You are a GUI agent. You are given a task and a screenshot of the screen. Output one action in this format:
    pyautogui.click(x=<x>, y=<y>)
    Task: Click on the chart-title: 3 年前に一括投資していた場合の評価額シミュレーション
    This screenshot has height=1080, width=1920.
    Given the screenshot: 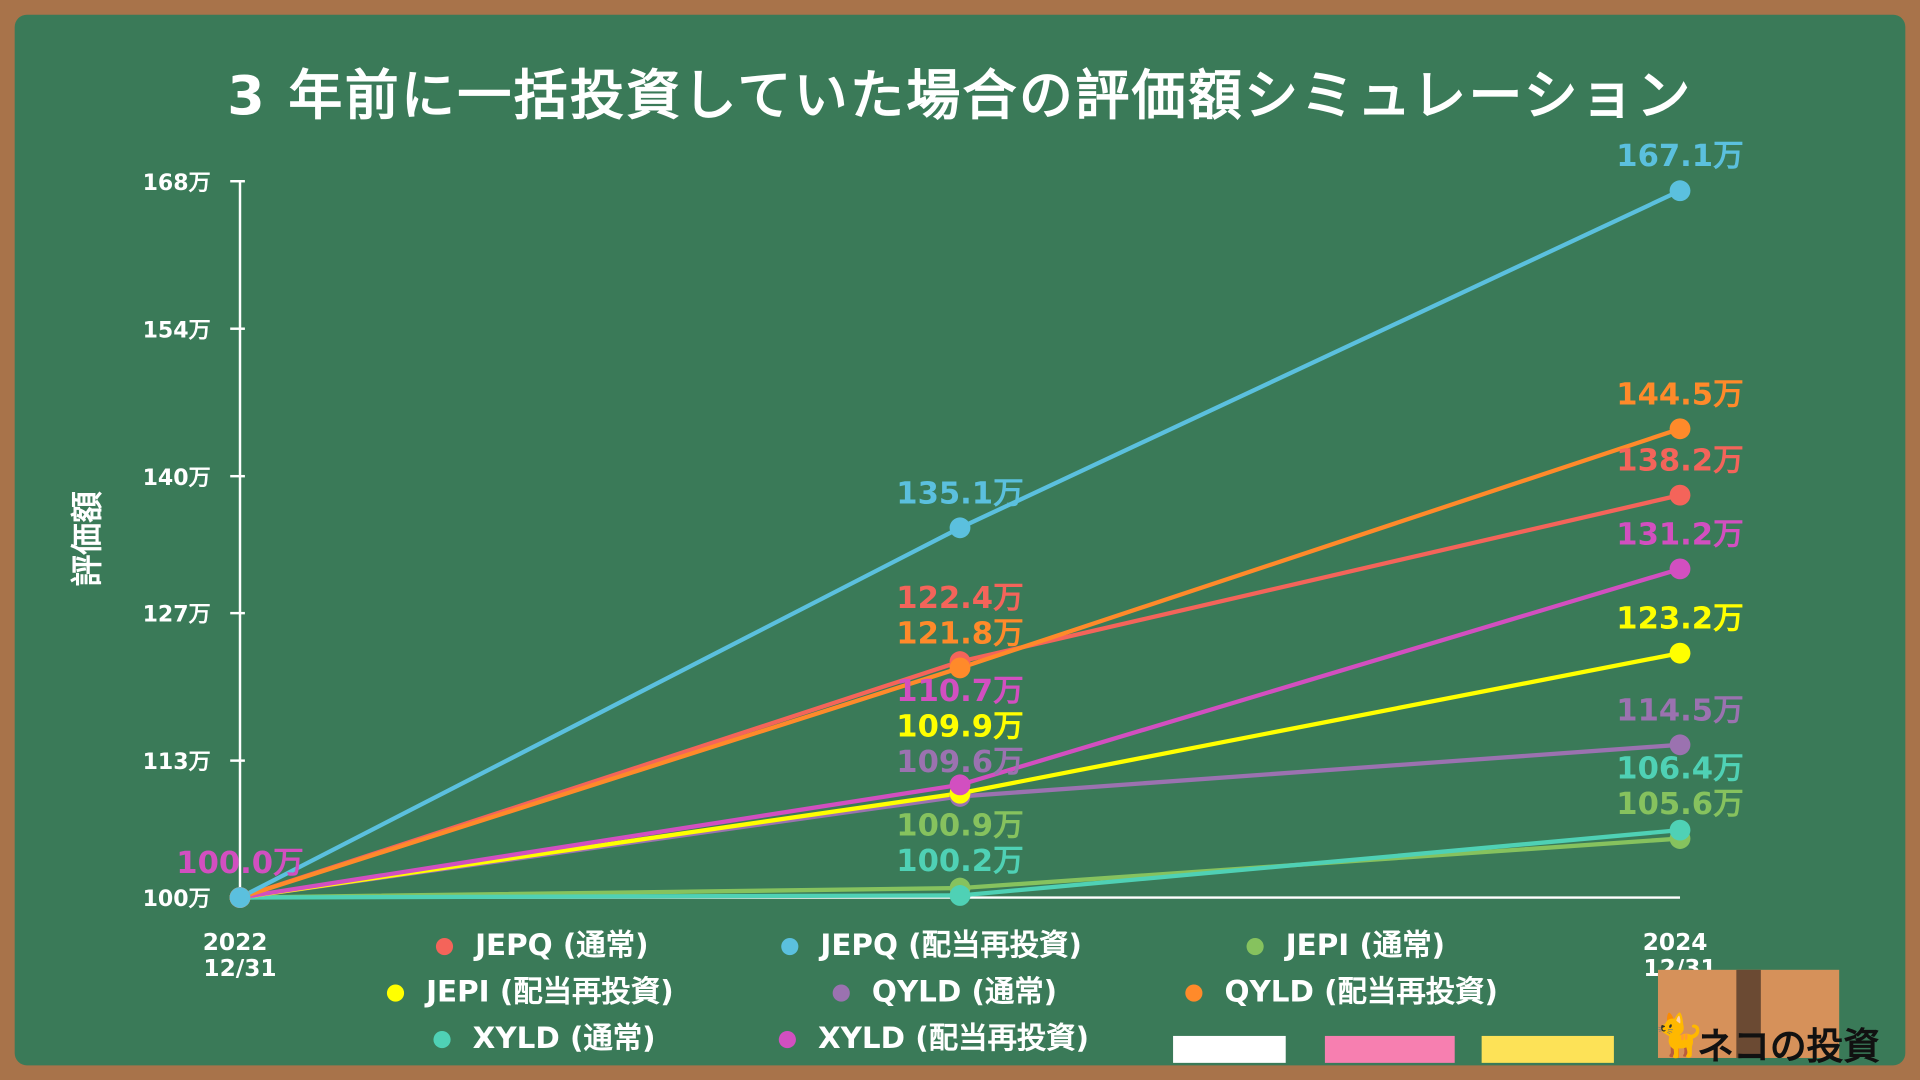 What is the action you would take?
    pyautogui.click(x=960, y=96)
    